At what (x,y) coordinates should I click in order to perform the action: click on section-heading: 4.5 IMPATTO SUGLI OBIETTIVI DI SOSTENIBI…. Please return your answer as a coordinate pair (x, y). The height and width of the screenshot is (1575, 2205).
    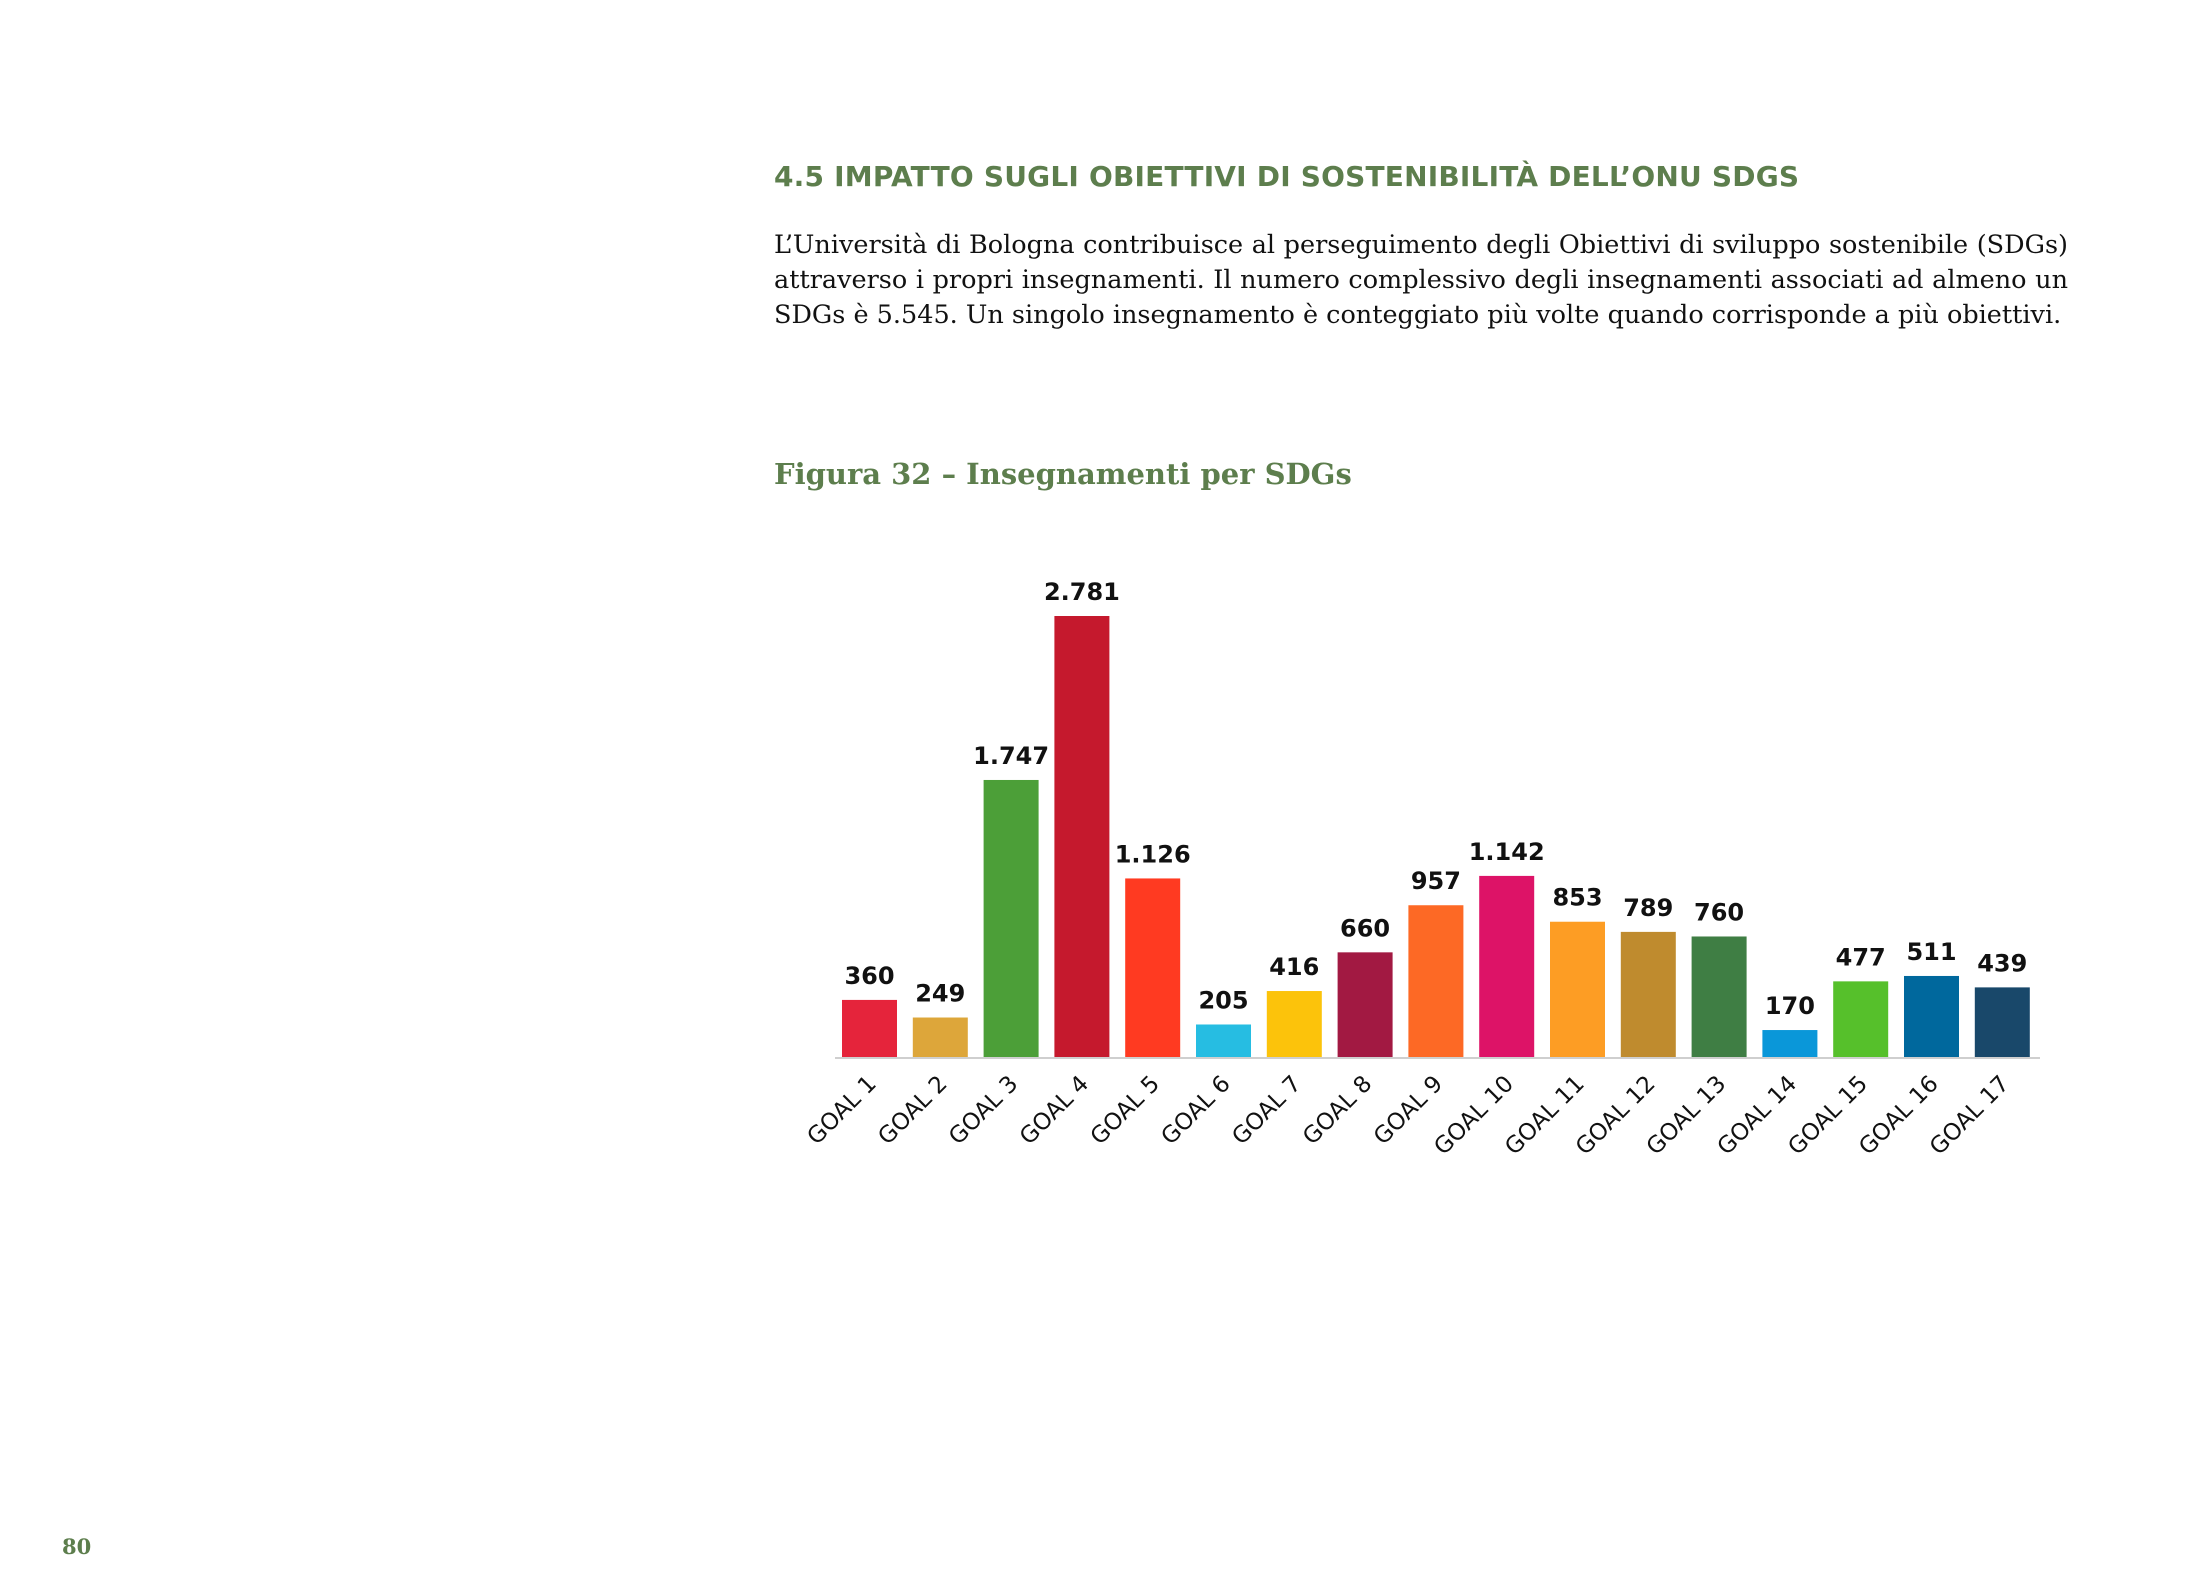
    Looking at the image, I should click on (1287, 176).